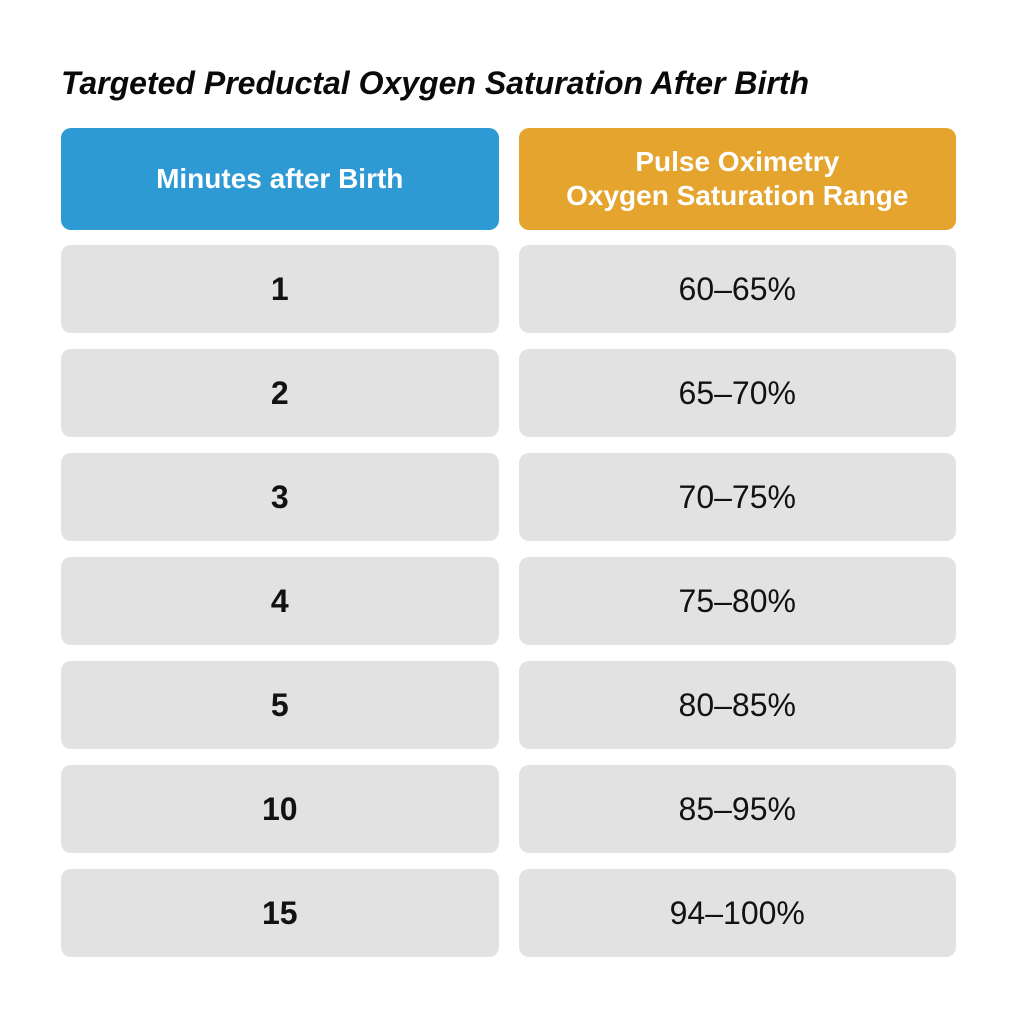 The width and height of the screenshot is (1024, 1024). I want to click on header-range-label-line2: Oxygen Saturation Range, so click(737, 195).